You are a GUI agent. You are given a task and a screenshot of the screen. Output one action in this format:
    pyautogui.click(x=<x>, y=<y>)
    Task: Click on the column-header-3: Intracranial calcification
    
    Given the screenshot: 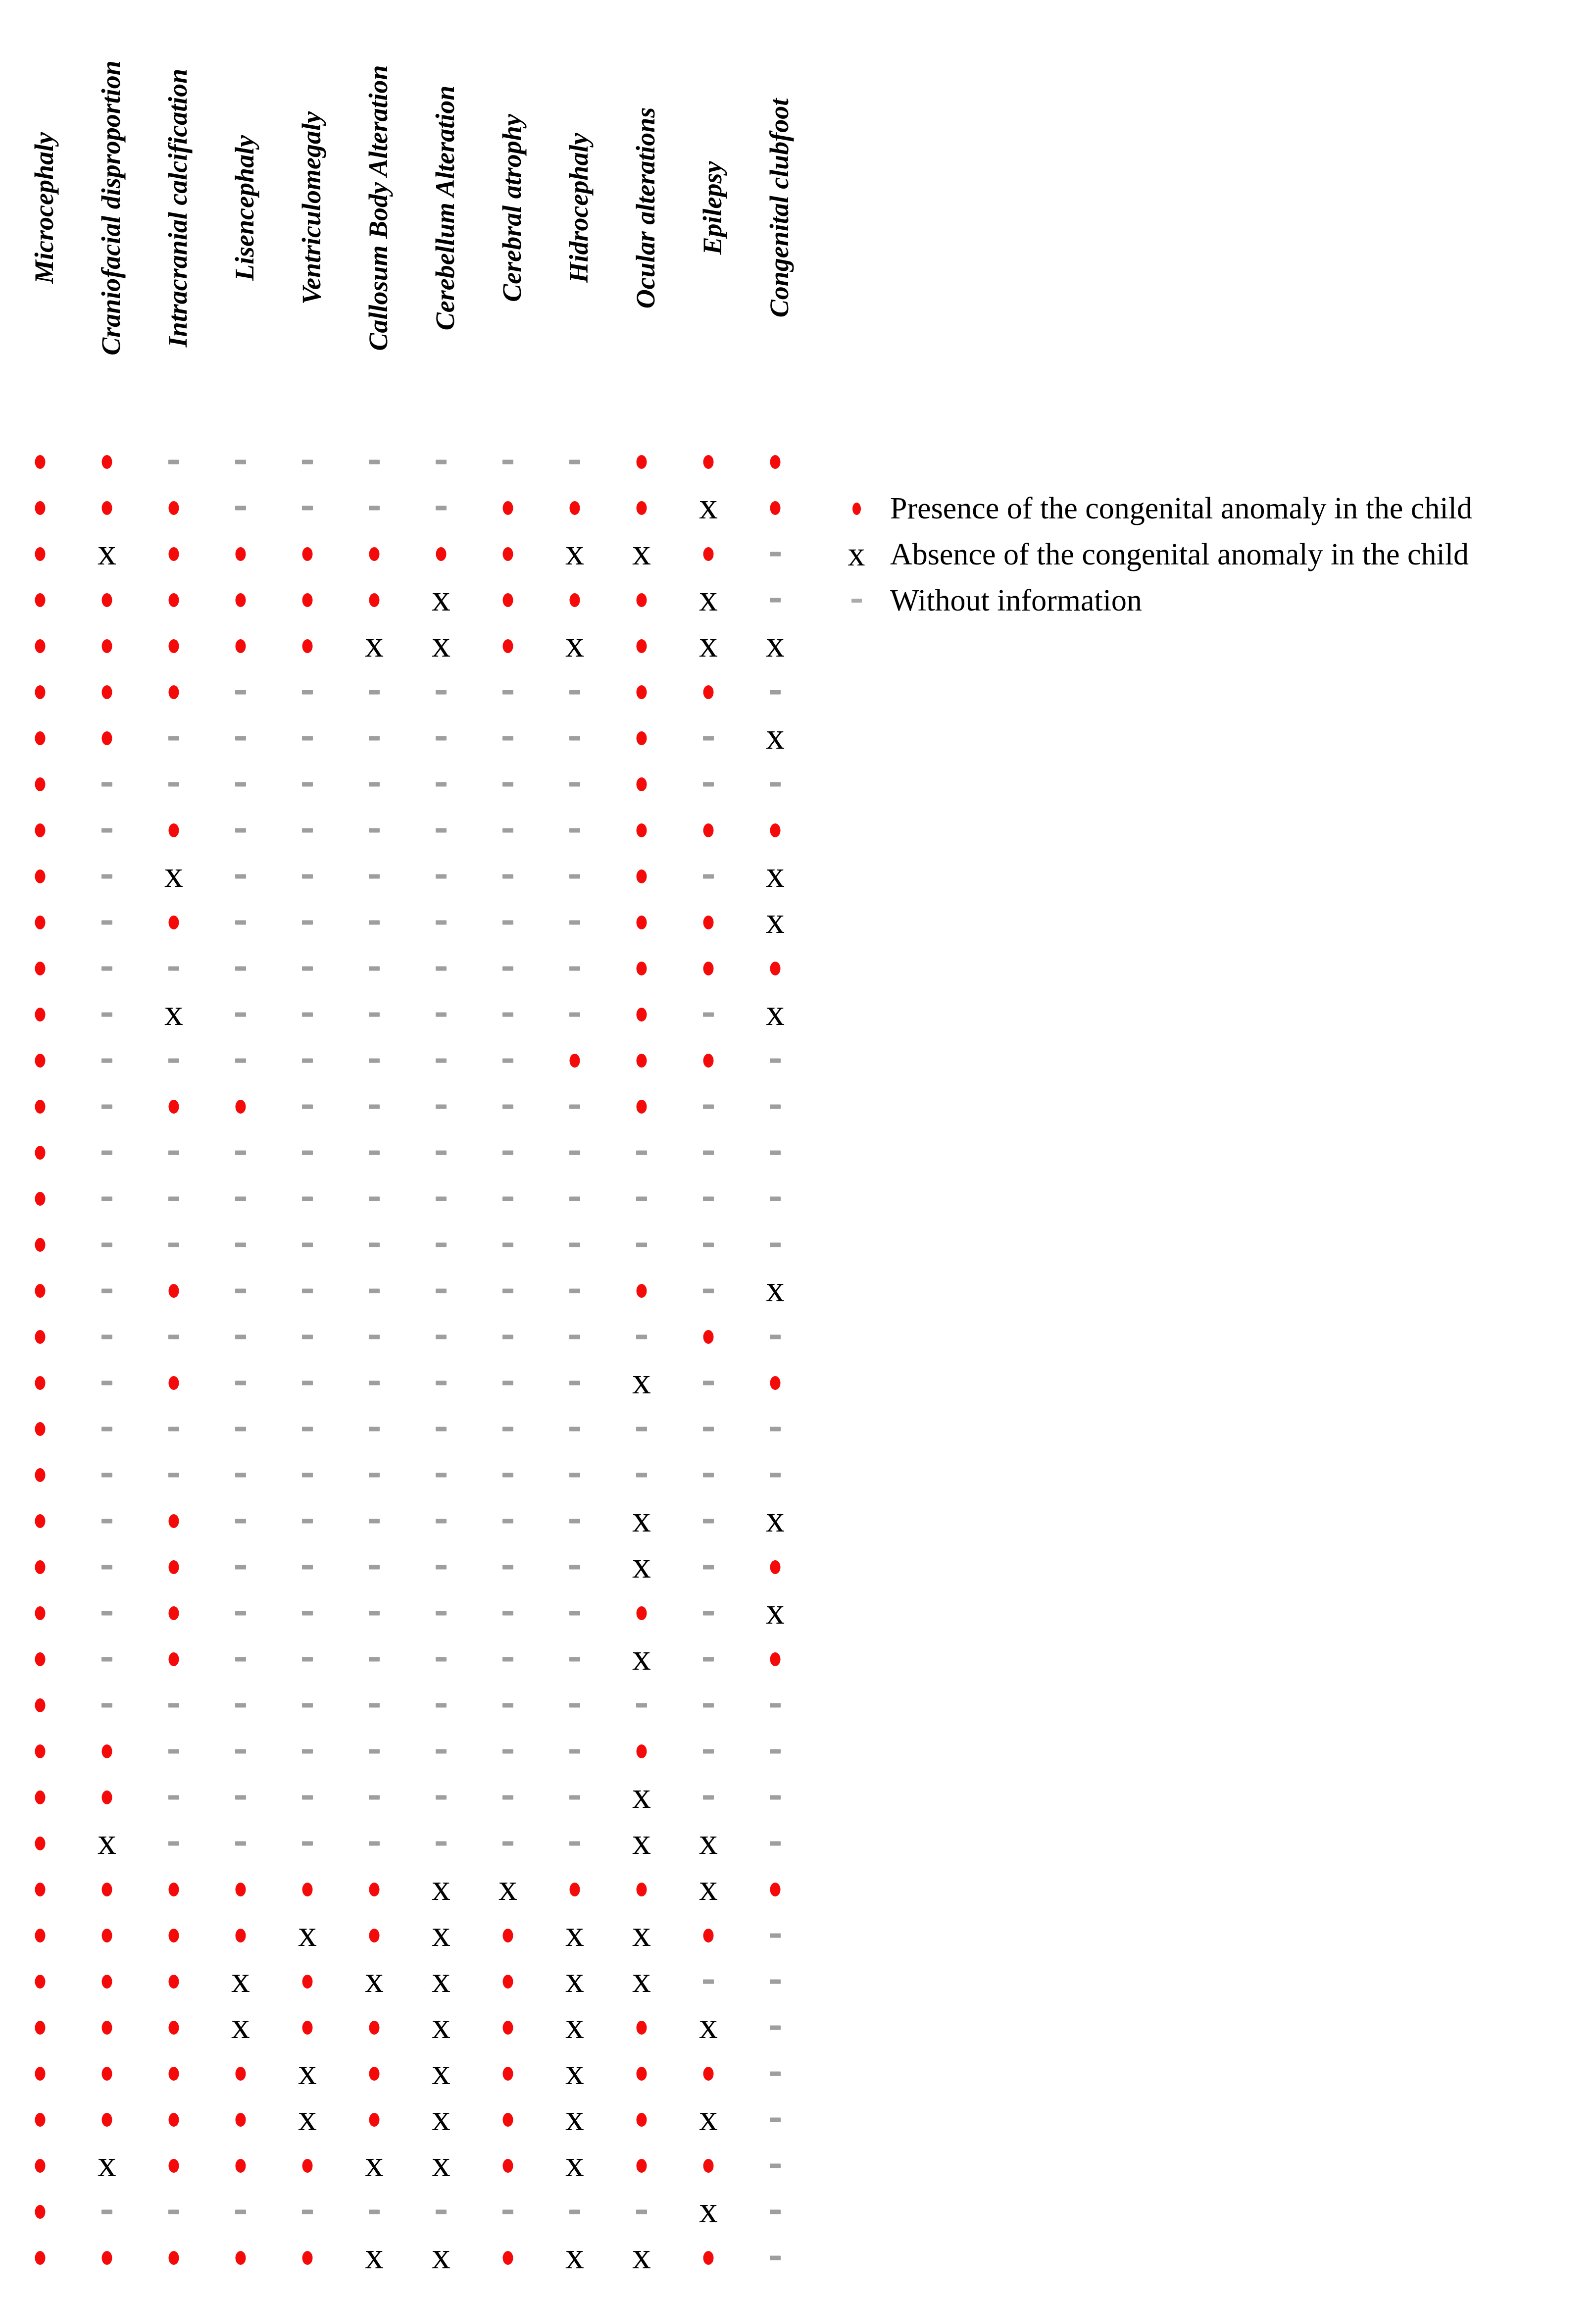 What is the action you would take?
    pyautogui.click(x=178, y=208)
    